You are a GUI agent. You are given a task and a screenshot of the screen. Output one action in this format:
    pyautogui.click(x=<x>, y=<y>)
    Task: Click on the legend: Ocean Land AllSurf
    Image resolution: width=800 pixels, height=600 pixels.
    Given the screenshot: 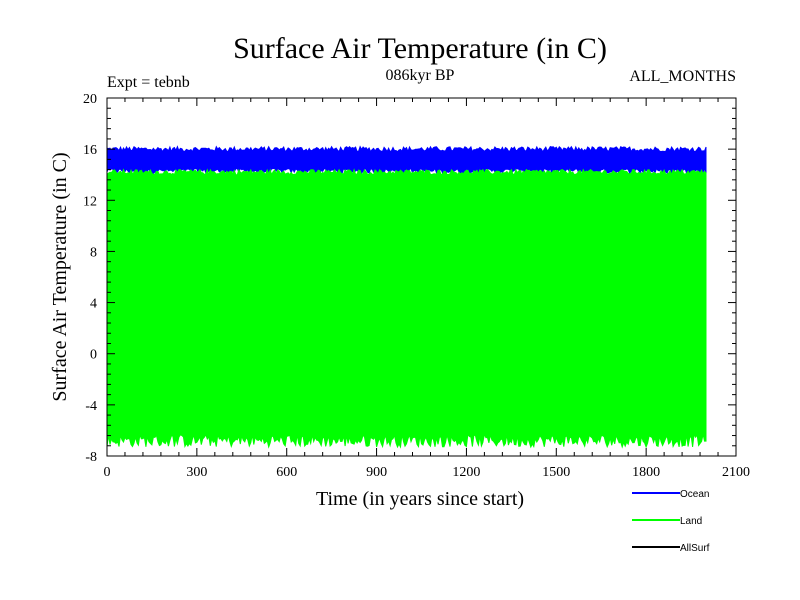 What is the action you would take?
    pyautogui.click(x=671, y=521)
    